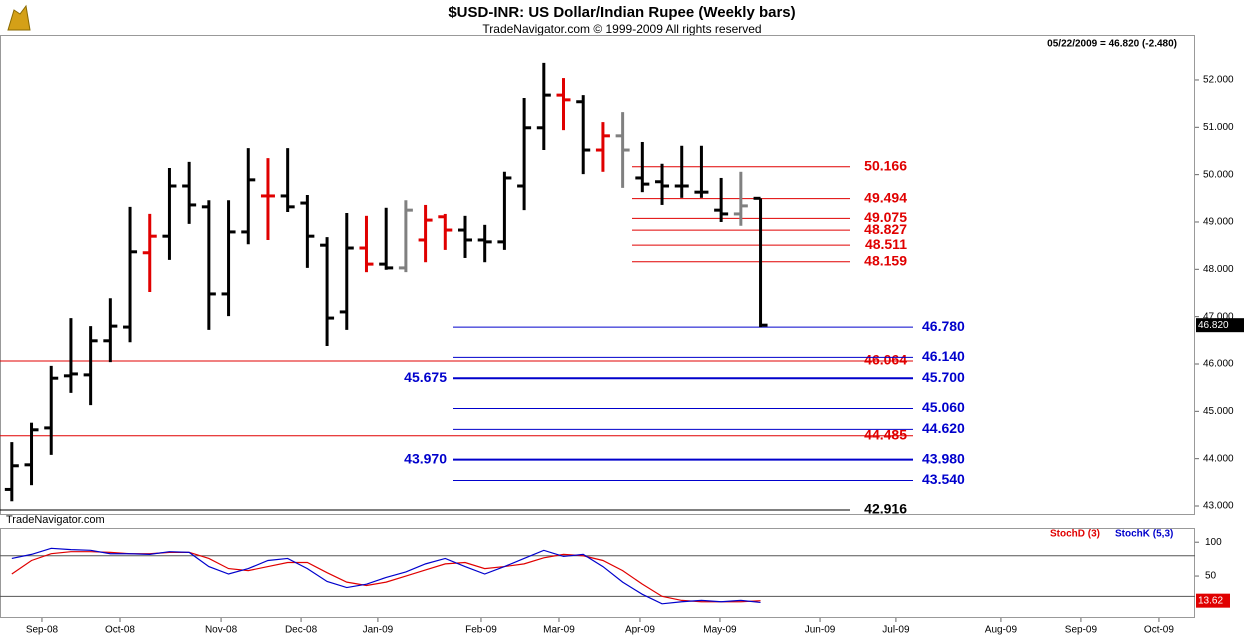 This screenshot has height=640, width=1245. What do you see at coordinates (943, 407) in the screenshot?
I see `level-label: 45.060` at bounding box center [943, 407].